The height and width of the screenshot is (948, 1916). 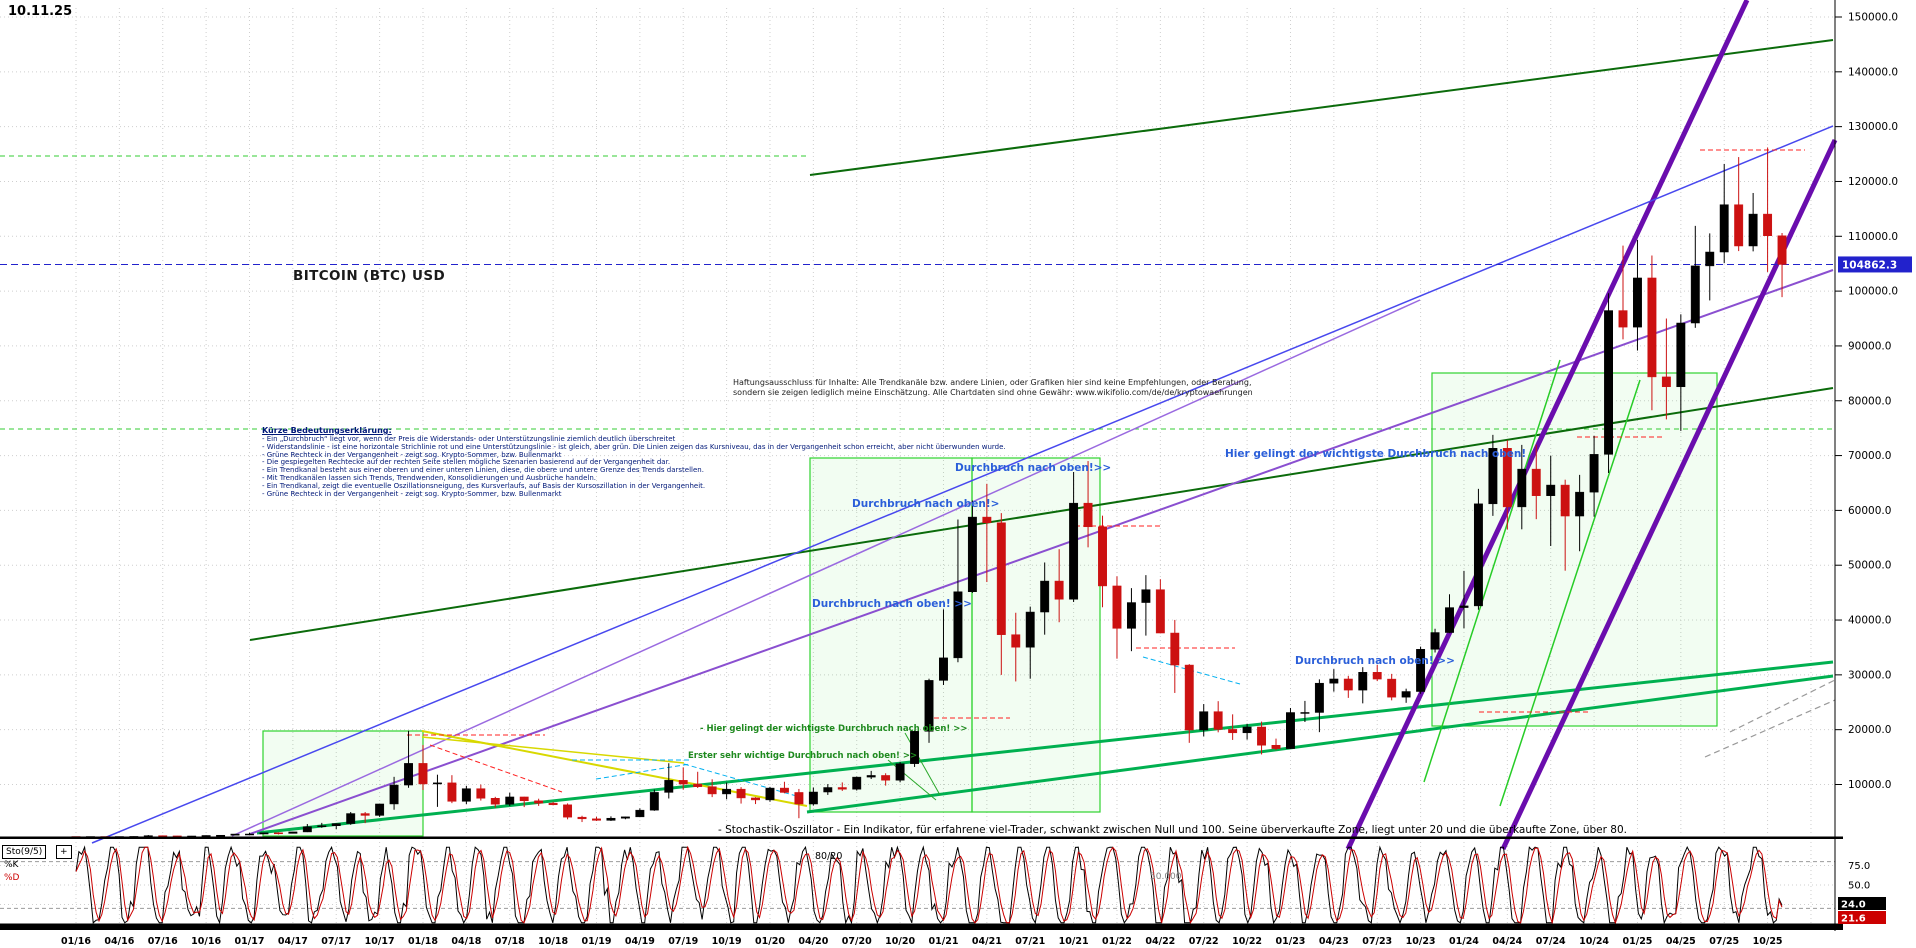 I want to click on price-tick-label: 50000.0, so click(x=1869, y=566).